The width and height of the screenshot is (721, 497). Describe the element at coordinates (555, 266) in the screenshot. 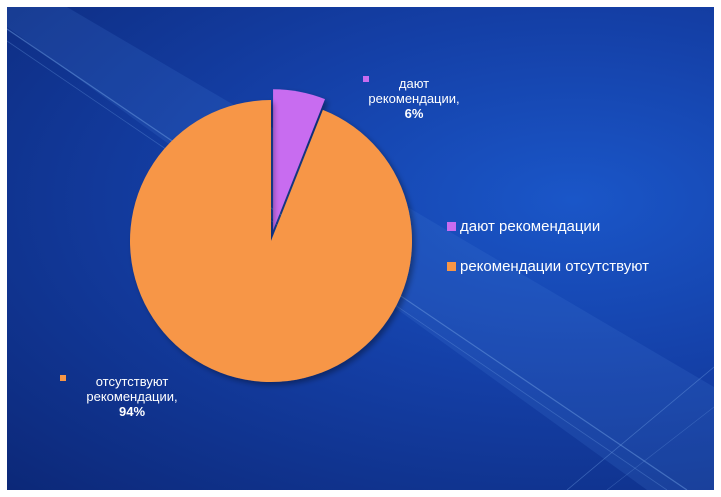

I see `legend-label-1: рекомендации отсутствуют` at that location.